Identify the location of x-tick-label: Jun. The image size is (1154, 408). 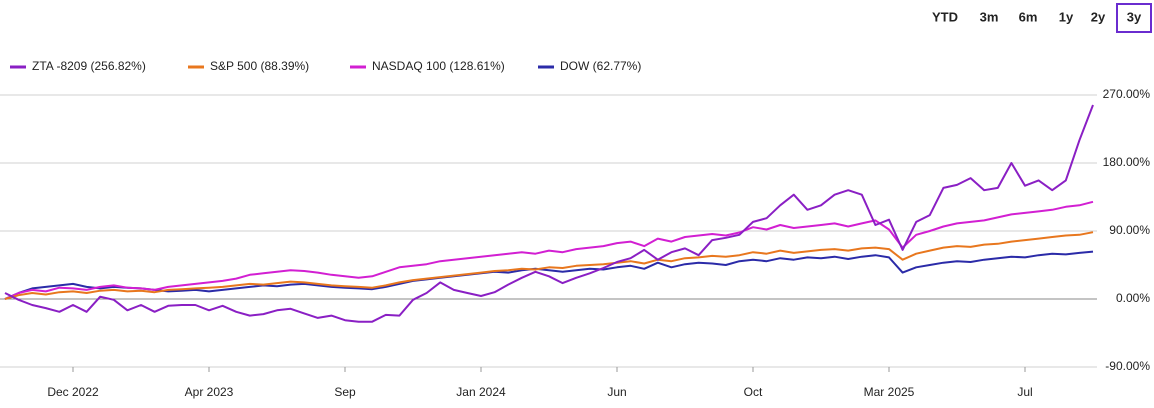
(616, 392).